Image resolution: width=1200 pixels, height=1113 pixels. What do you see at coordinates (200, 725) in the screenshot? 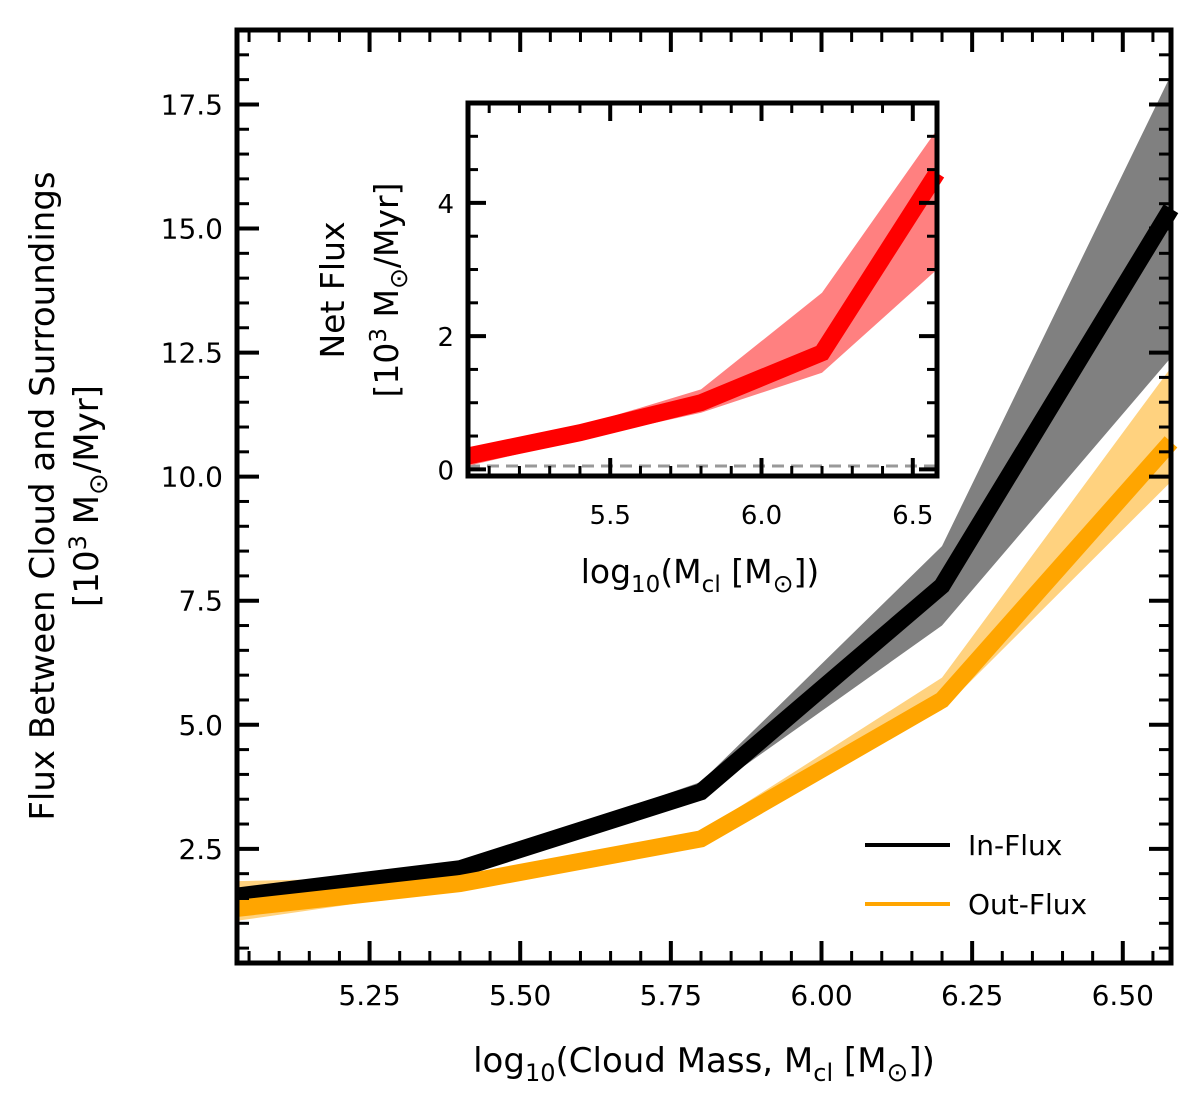
I see `y-tick-label: 5.0` at bounding box center [200, 725].